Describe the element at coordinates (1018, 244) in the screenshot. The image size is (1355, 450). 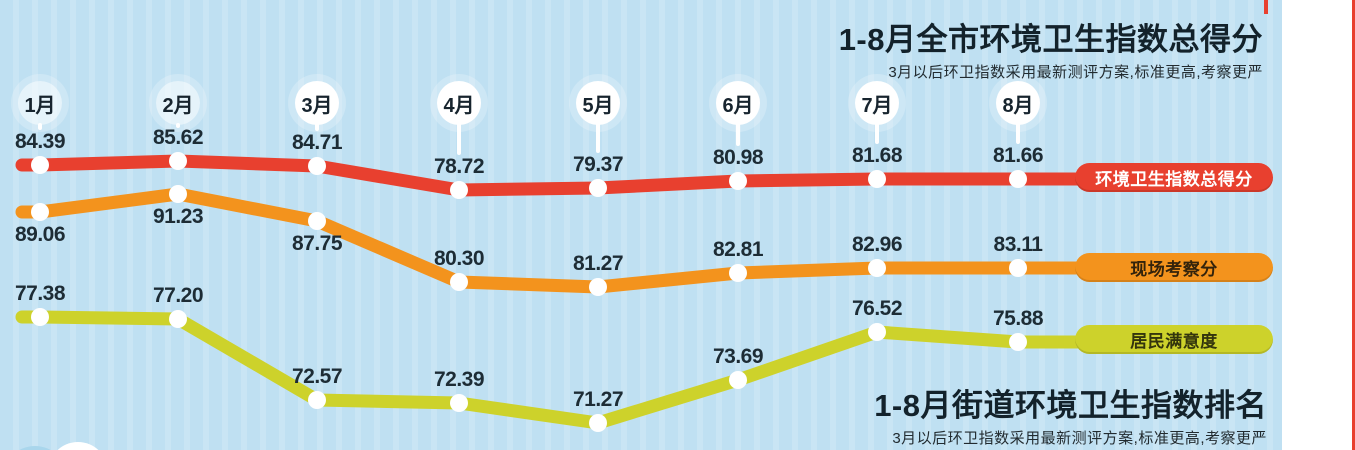
I see `value-label: 83.11` at that location.